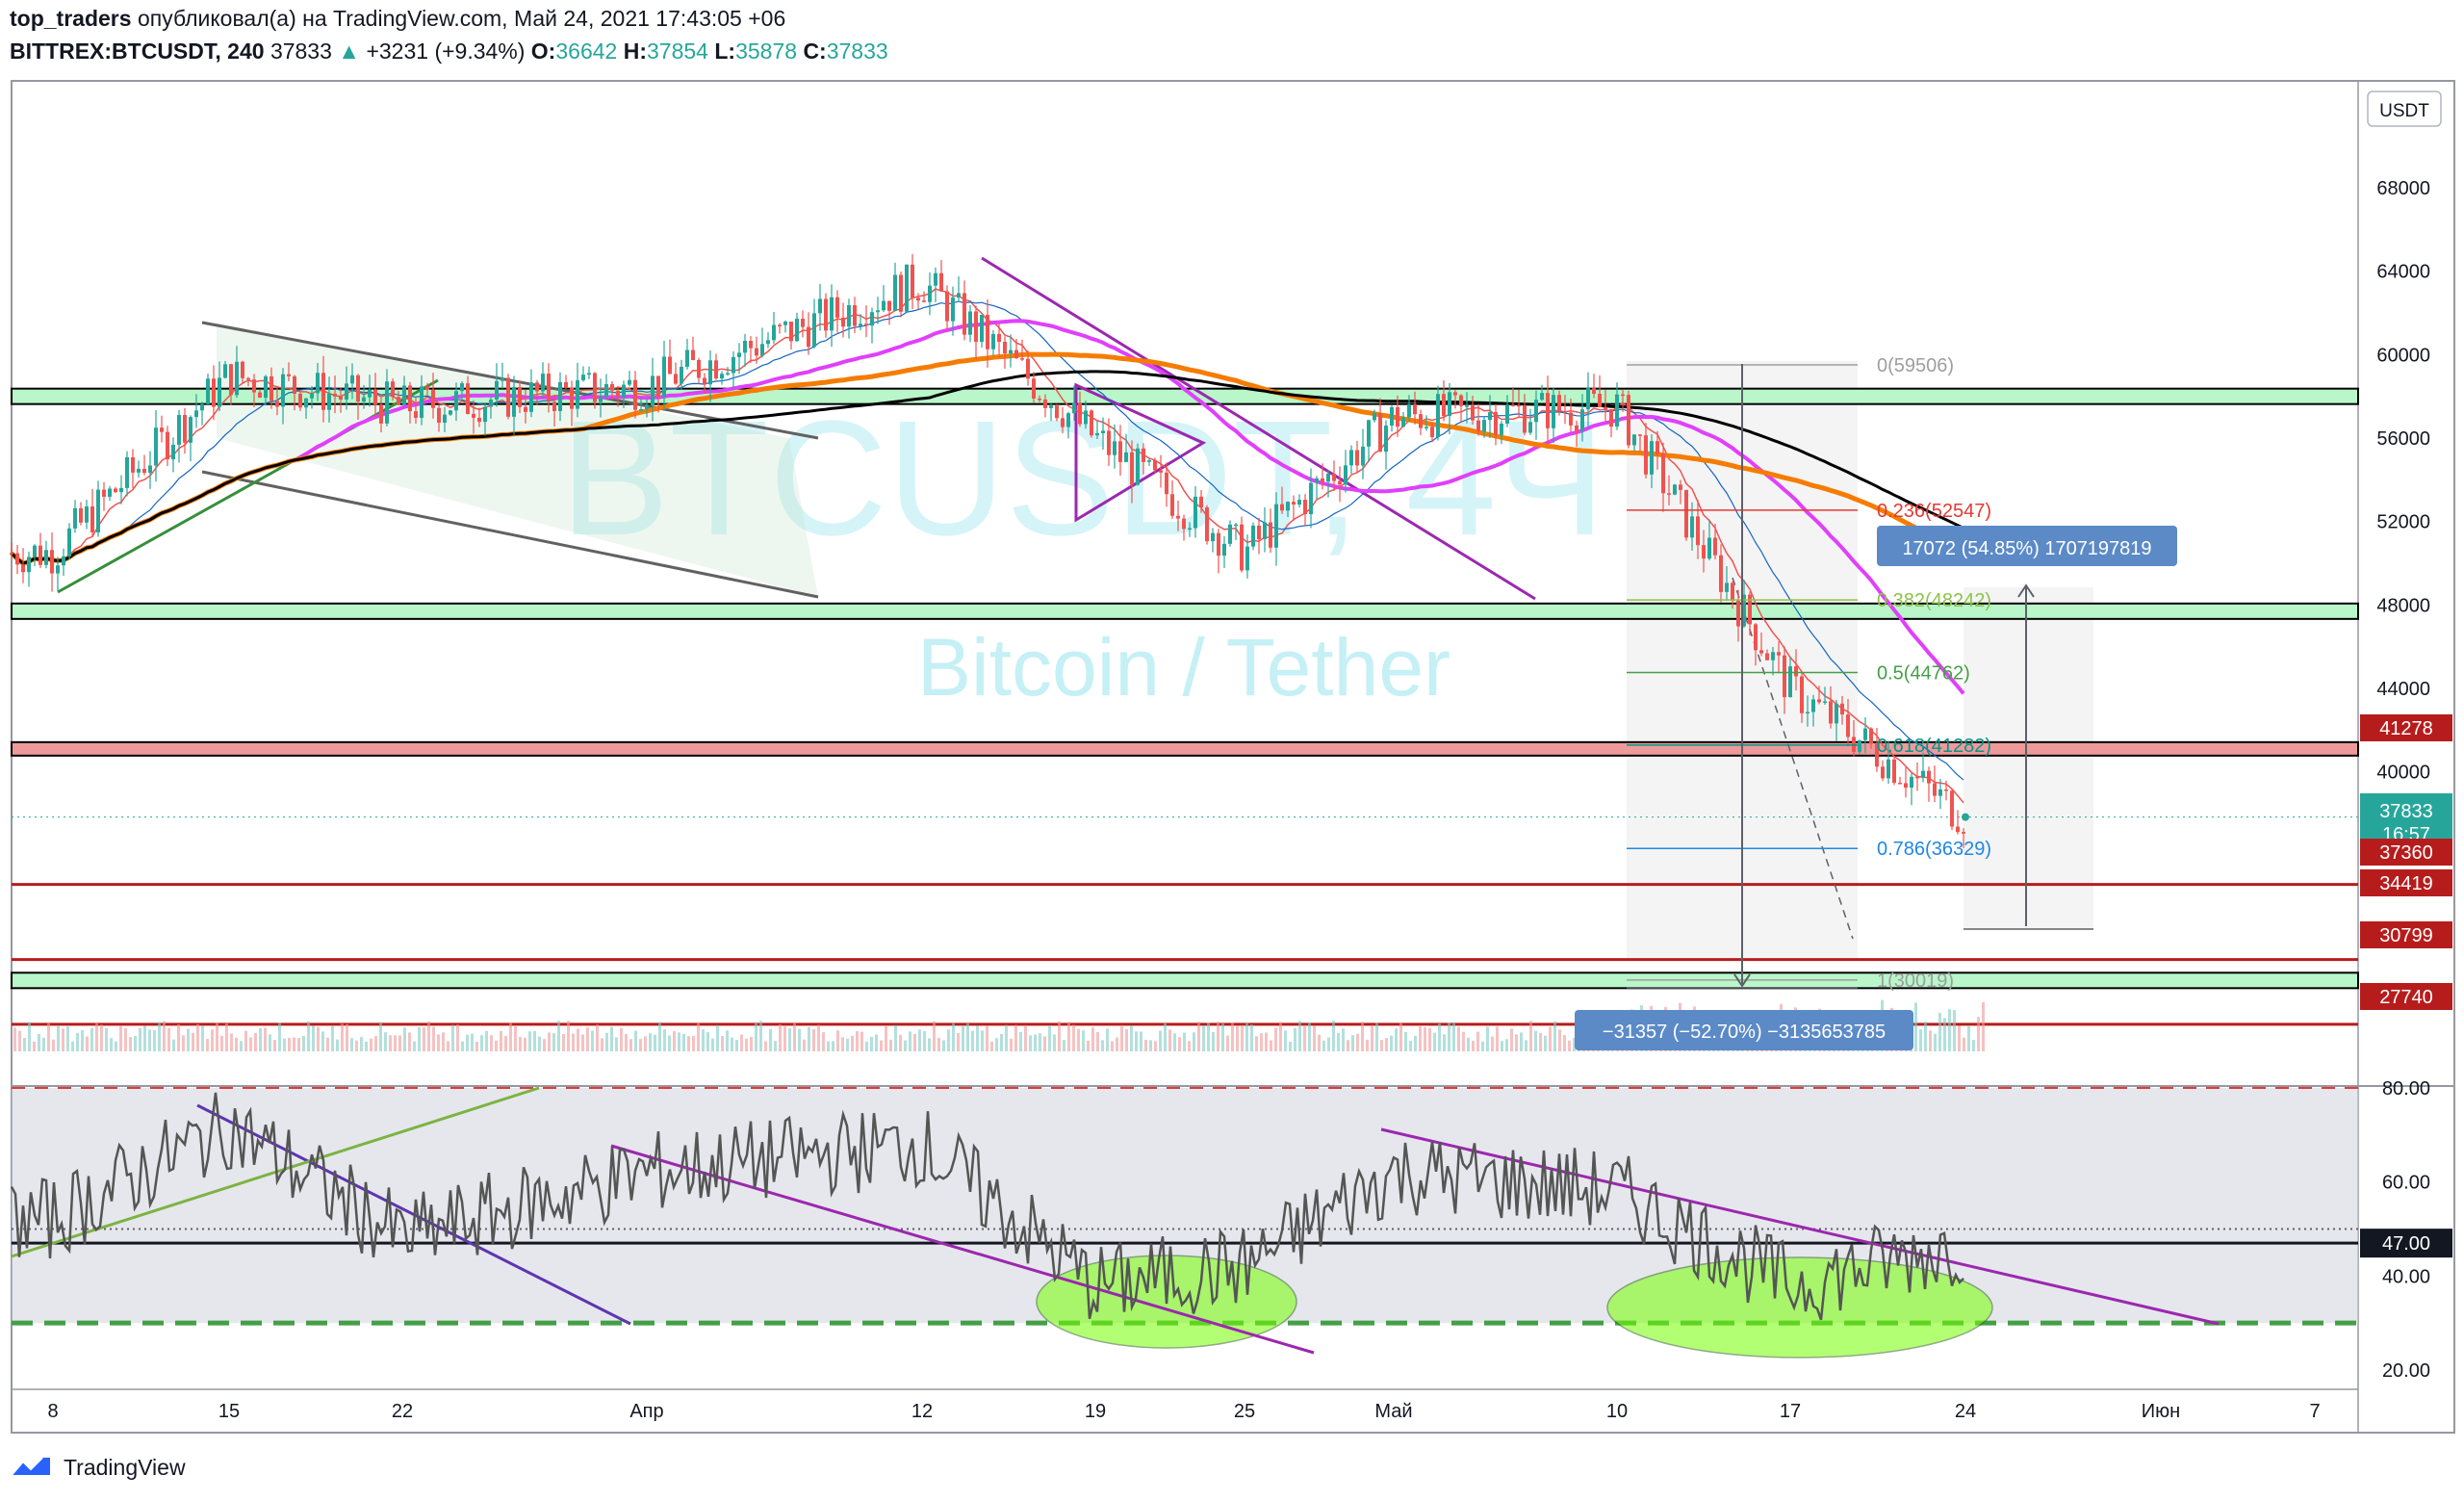 This screenshot has width=2464, height=1501. Describe the element at coordinates (725, 51) in the screenshot. I see `low-label: L:` at that location.